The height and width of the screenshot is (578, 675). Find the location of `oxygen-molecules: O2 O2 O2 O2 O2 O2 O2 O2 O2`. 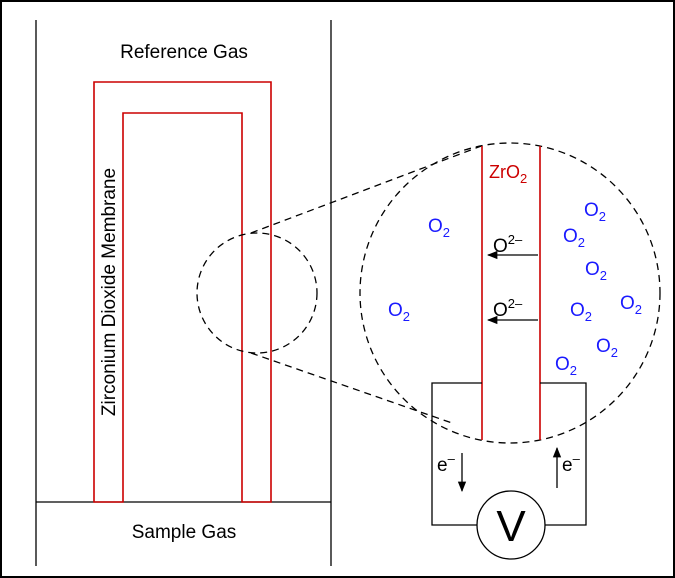

oxygen-molecules: O2 O2 O2 O2 O2 O2 O2 O2 O2 is located at coordinates (515, 289).